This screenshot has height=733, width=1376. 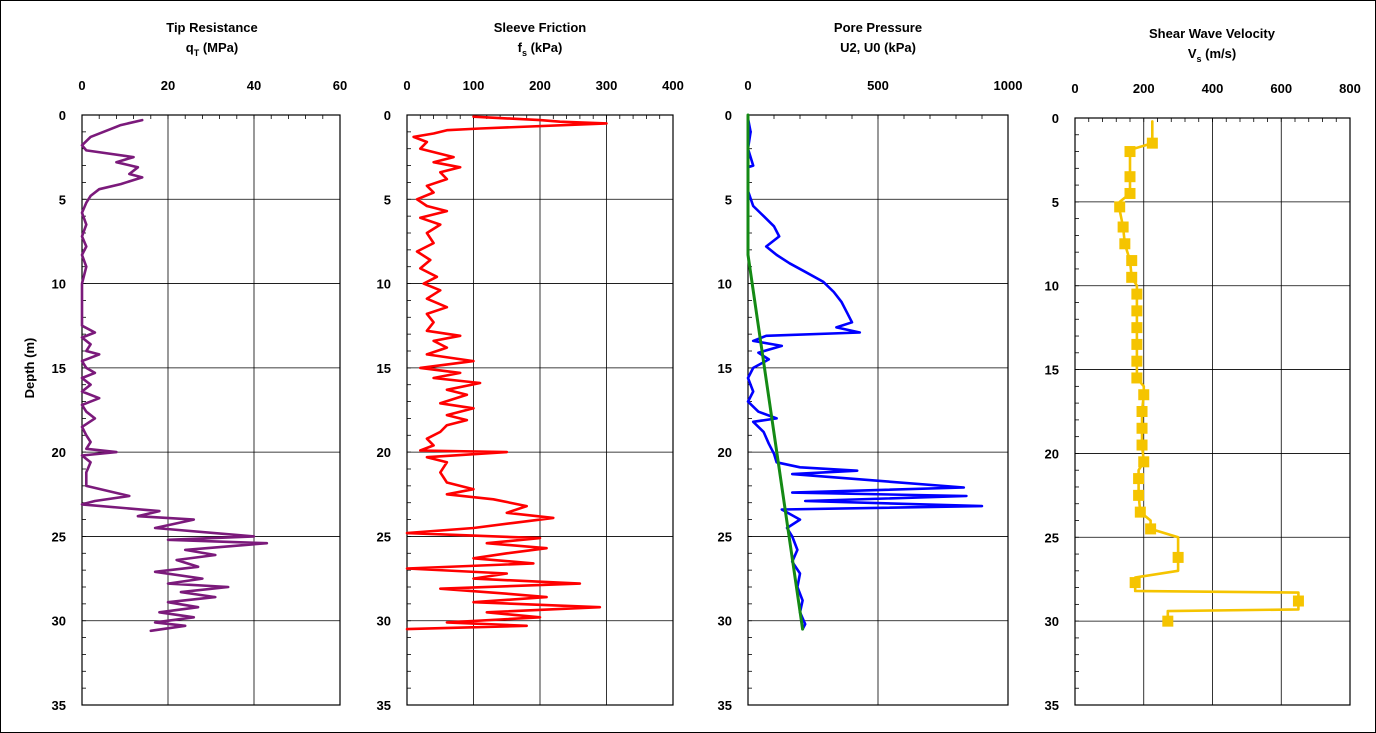 What do you see at coordinates (520, 47) in the screenshot?
I see `subtitle-symbol: f` at bounding box center [520, 47].